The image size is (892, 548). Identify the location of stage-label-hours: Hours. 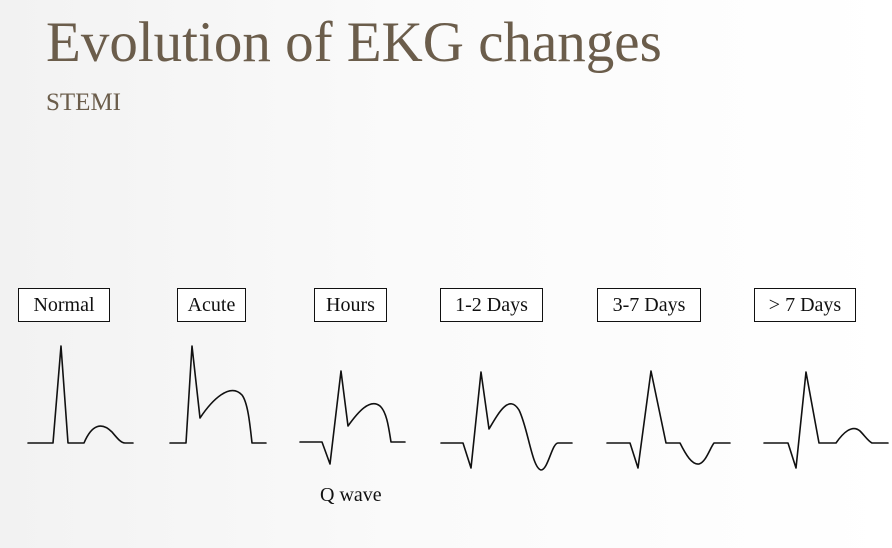
(350, 305).